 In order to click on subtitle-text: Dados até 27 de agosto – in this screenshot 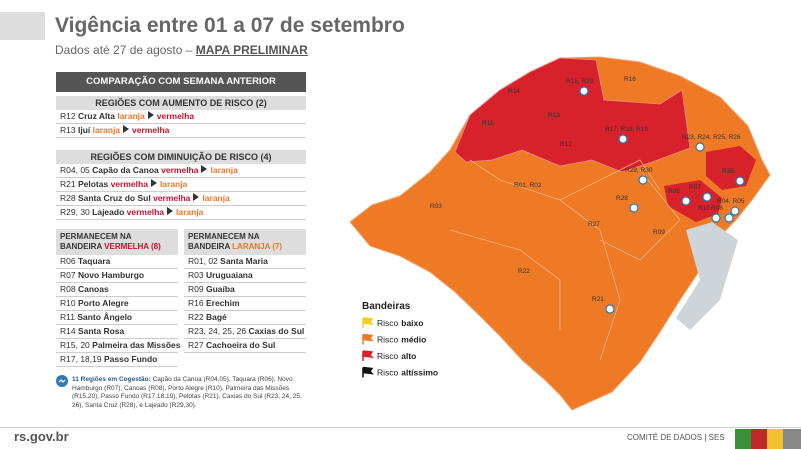, I will do `click(124, 50)`.